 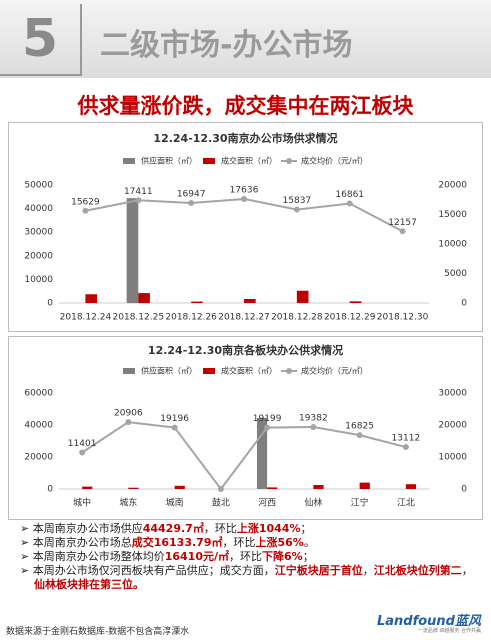 I want to click on header: 5 二级市场-办公市场, so click(x=245, y=39).